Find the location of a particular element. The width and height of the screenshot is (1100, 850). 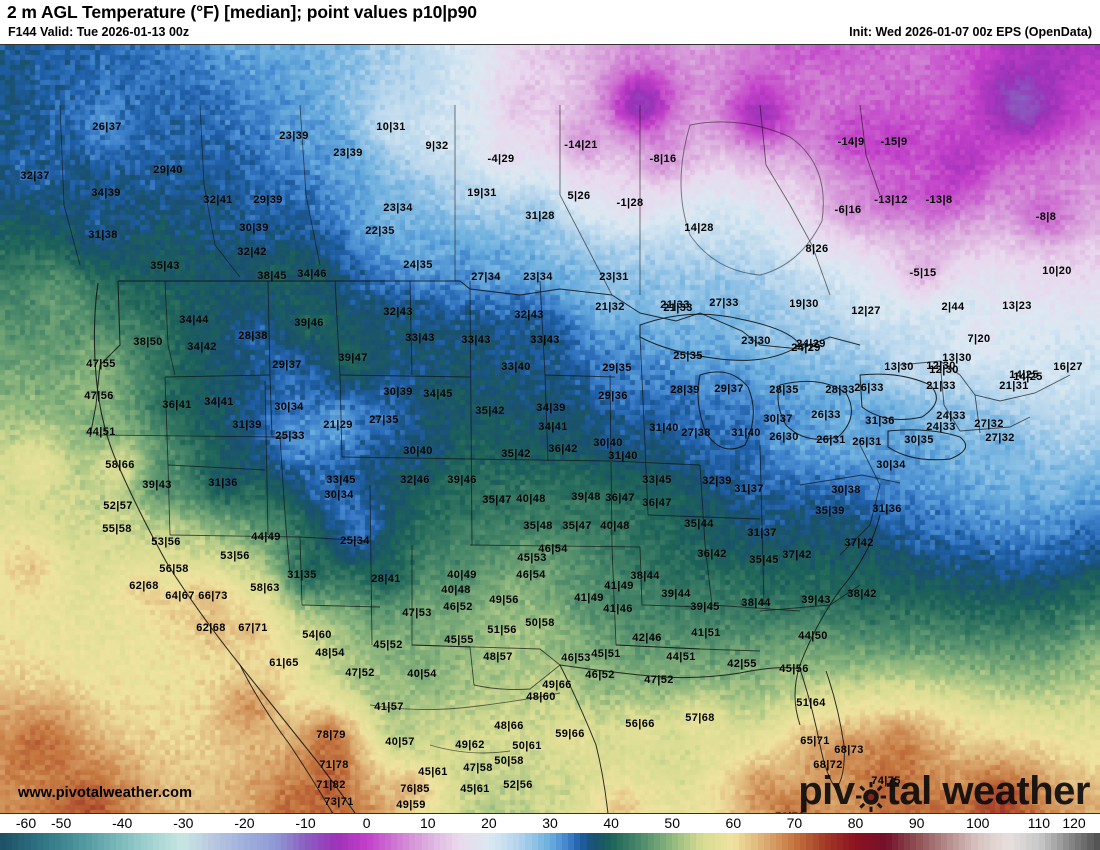

map-point-value: 25|33 is located at coordinates (290, 436).